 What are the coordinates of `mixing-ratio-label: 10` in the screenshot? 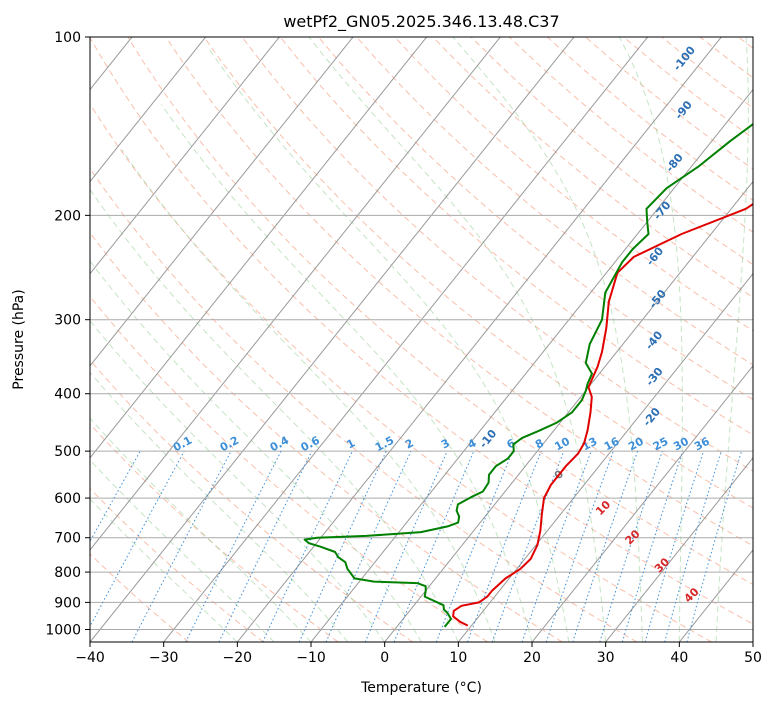 It's located at (562, 444).